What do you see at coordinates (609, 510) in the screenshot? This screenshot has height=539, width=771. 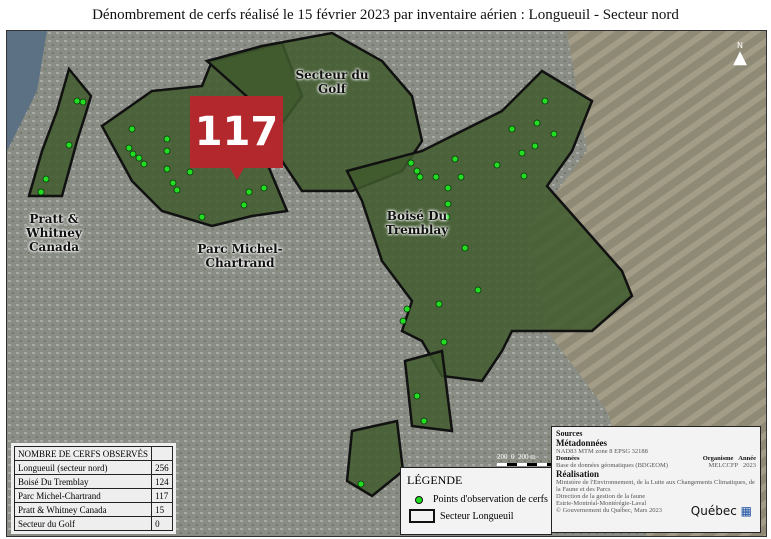 I see `copyright: © Gouvernement du Québec, Mars 2023` at bounding box center [609, 510].